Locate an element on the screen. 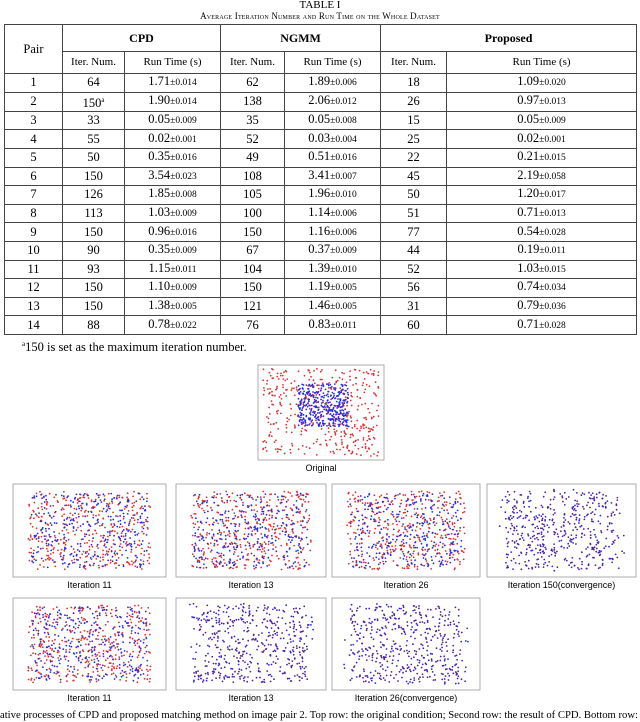 Image resolution: width=640 pixels, height=722 pixels. table-row: 2 150a 1.90±0.014 138 2.06±0.012 26 0.97±0.013 is located at coordinates (321, 101).